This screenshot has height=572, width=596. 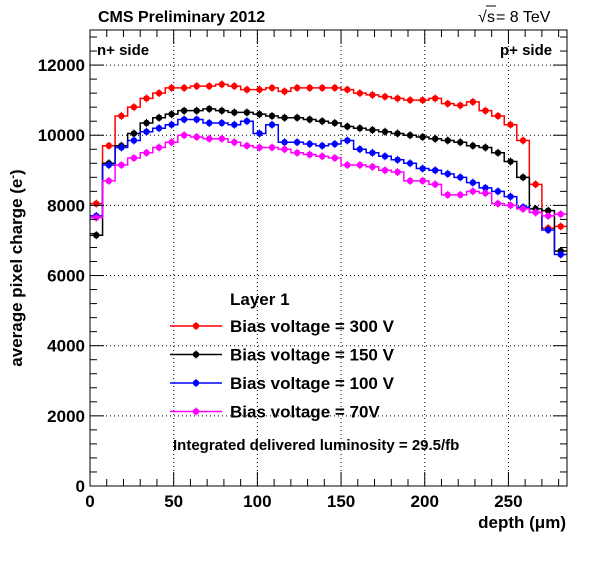 What do you see at coordinates (66, 276) in the screenshot?
I see `y-tick-label: 6000` at bounding box center [66, 276].